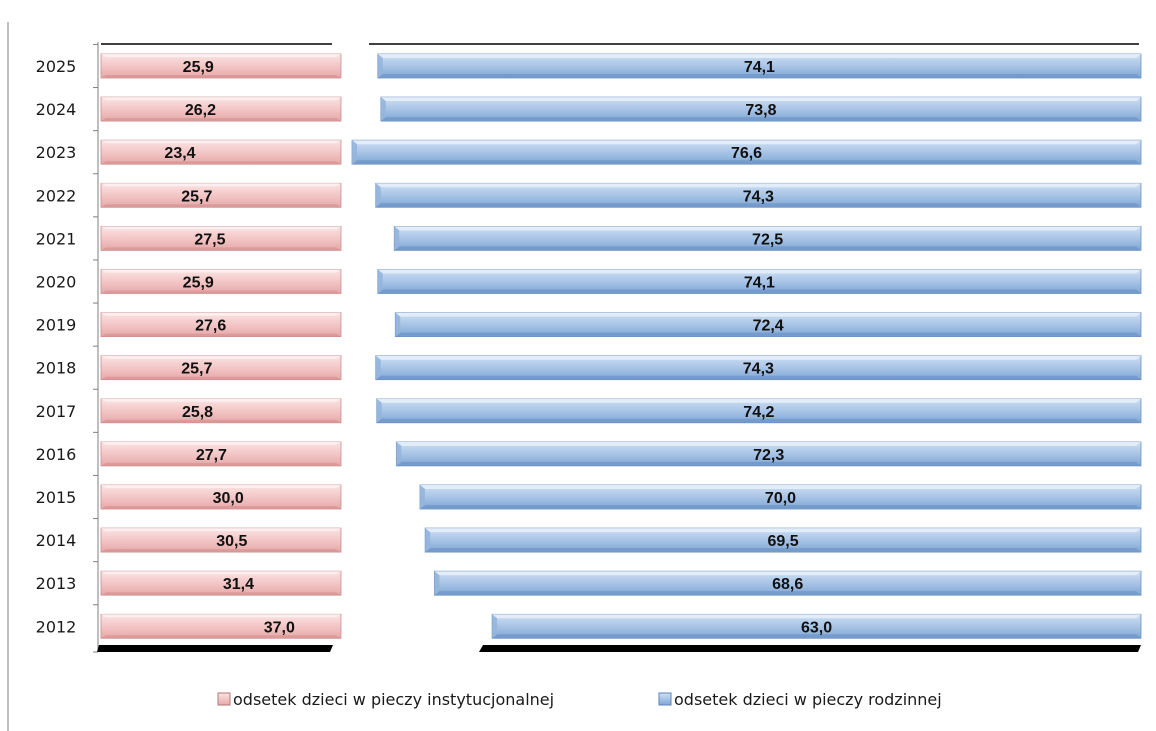 The image size is (1156, 731). I want to click on right-panel-floor, so click(810, 648).